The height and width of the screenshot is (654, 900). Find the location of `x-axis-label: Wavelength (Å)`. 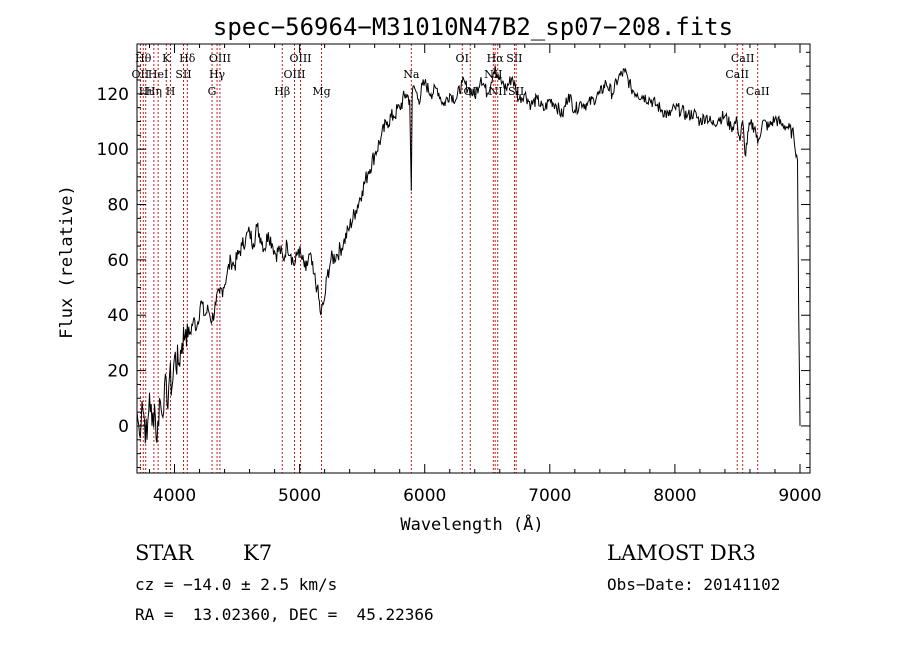

x-axis-label: Wavelength (Å) is located at coordinates (471, 524).